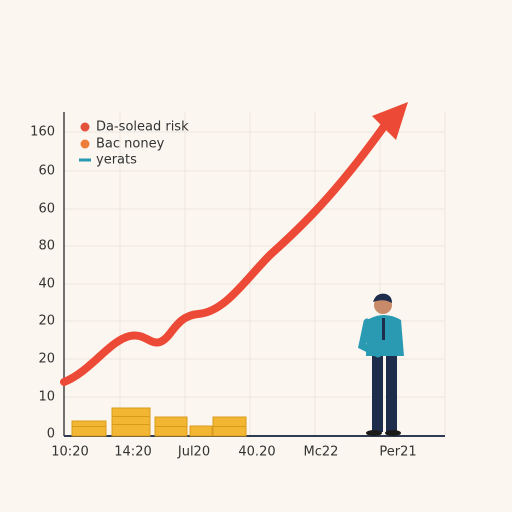 This screenshot has height=512, width=512. Describe the element at coordinates (46, 284) in the screenshot. I see `y-tick-label: 40` at that location.